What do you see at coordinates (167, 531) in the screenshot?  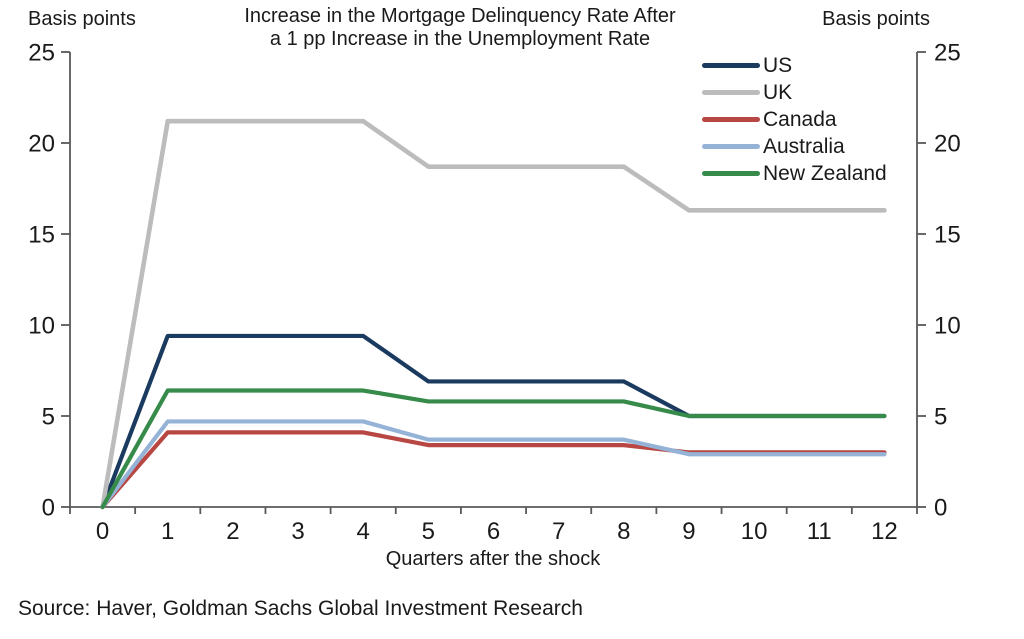 I see `x-tick-label: 1` at bounding box center [167, 531].